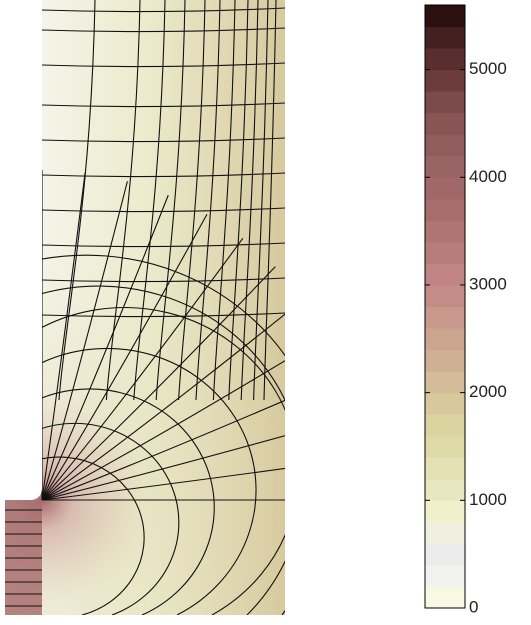  Describe the element at coordinates (488, 391) in the screenshot. I see `colorbar-tick-label: 2000` at that location.